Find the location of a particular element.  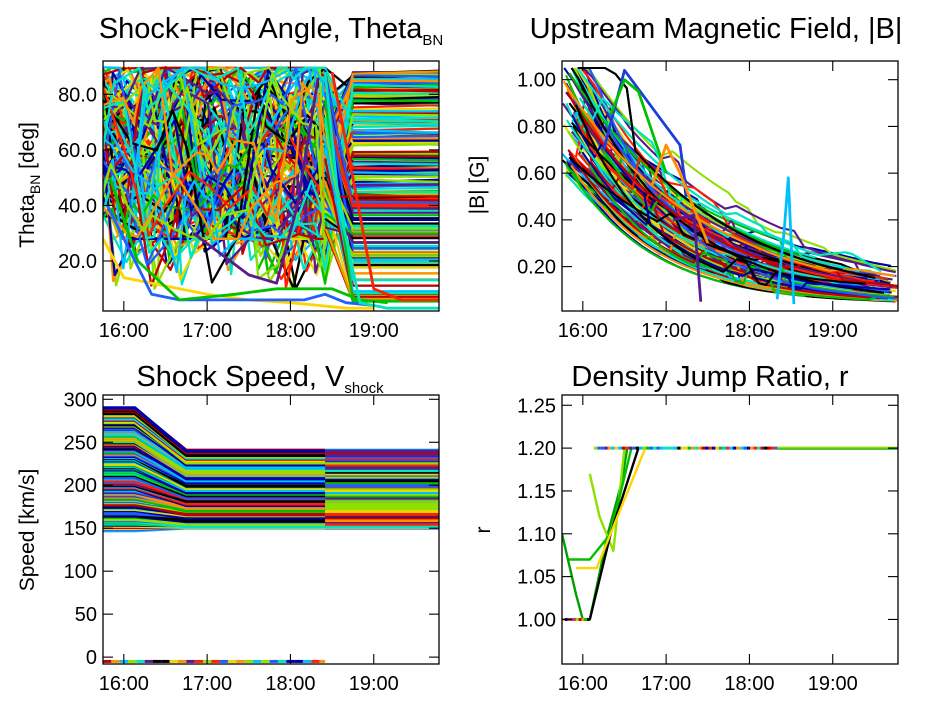

y-tick-label: 0.20 is located at coordinates (536, 268).